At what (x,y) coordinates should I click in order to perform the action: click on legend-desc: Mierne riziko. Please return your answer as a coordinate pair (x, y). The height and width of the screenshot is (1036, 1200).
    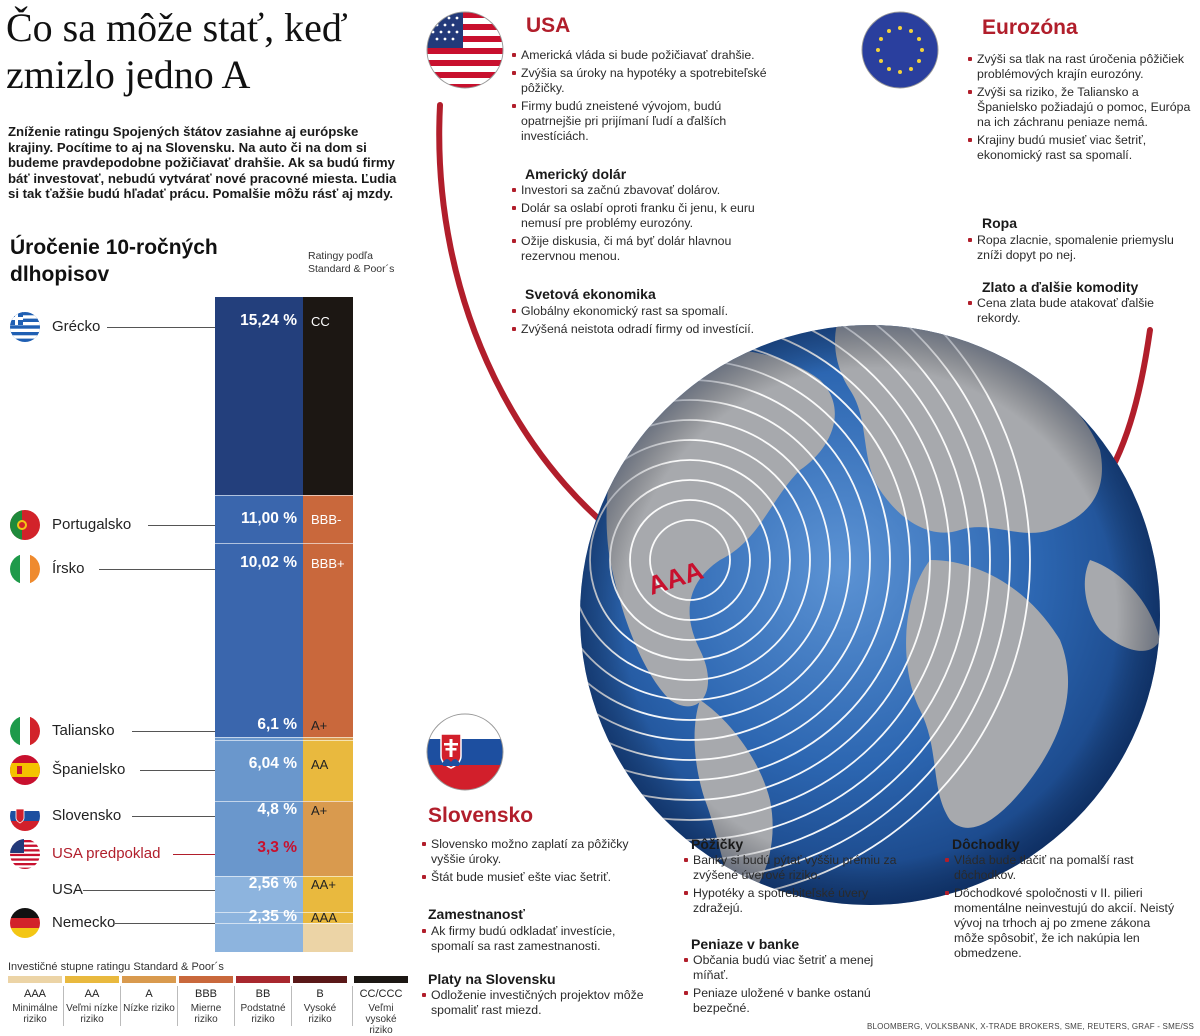
    Looking at the image, I should click on (206, 1014).